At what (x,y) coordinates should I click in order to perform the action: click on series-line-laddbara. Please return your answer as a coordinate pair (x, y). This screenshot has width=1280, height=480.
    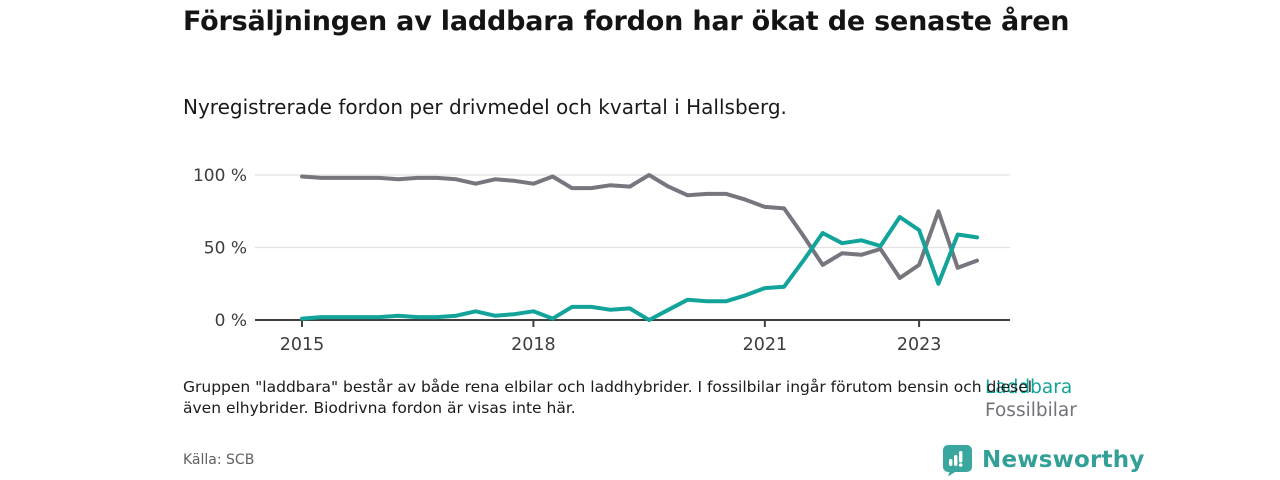
    Looking at the image, I should click on (639, 268).